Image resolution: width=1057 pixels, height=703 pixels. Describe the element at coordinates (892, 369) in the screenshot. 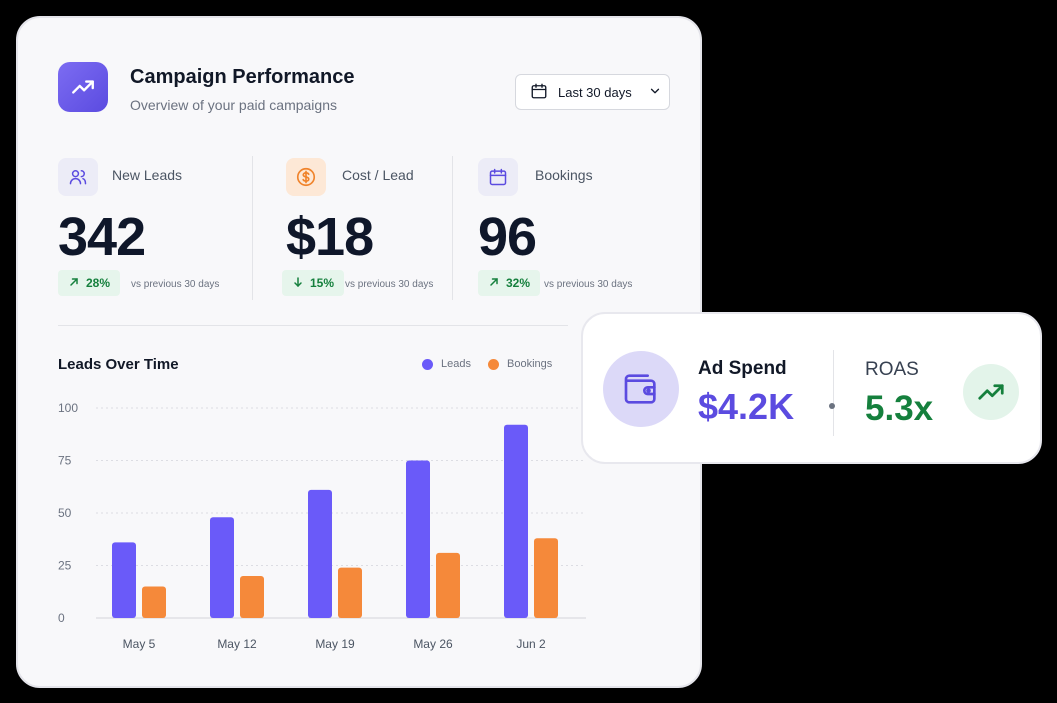

I see `roas-label: ROAS` at that location.